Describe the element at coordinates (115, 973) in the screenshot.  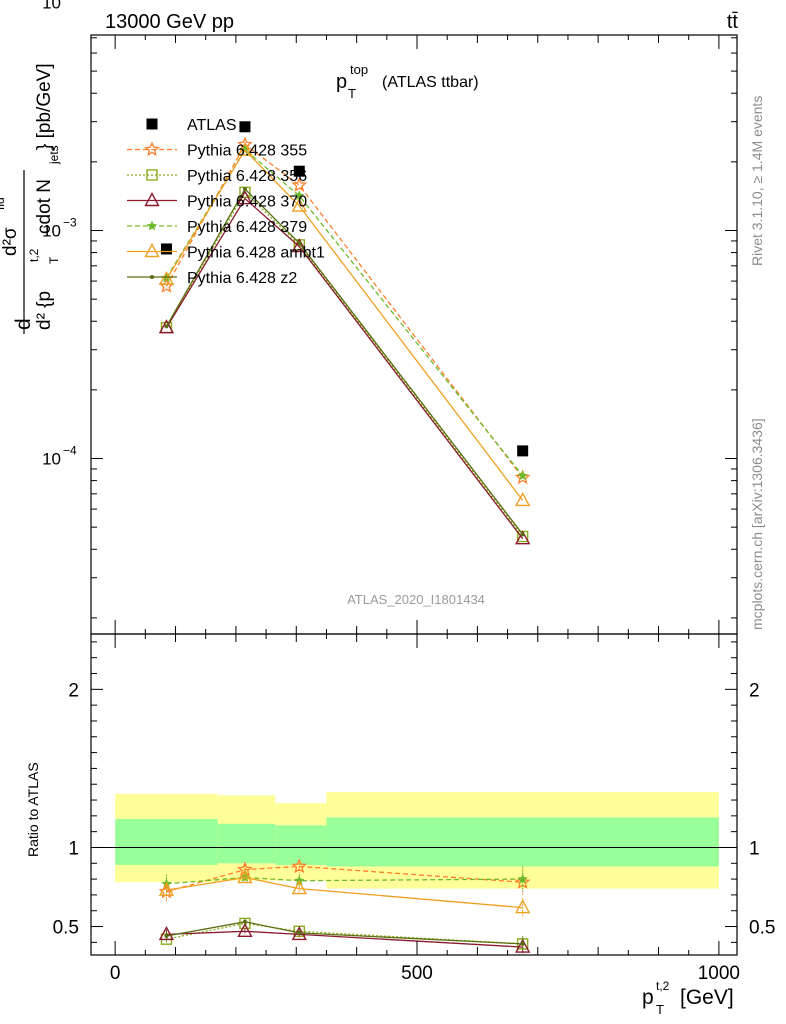
I see `x-tick-label: 0` at that location.